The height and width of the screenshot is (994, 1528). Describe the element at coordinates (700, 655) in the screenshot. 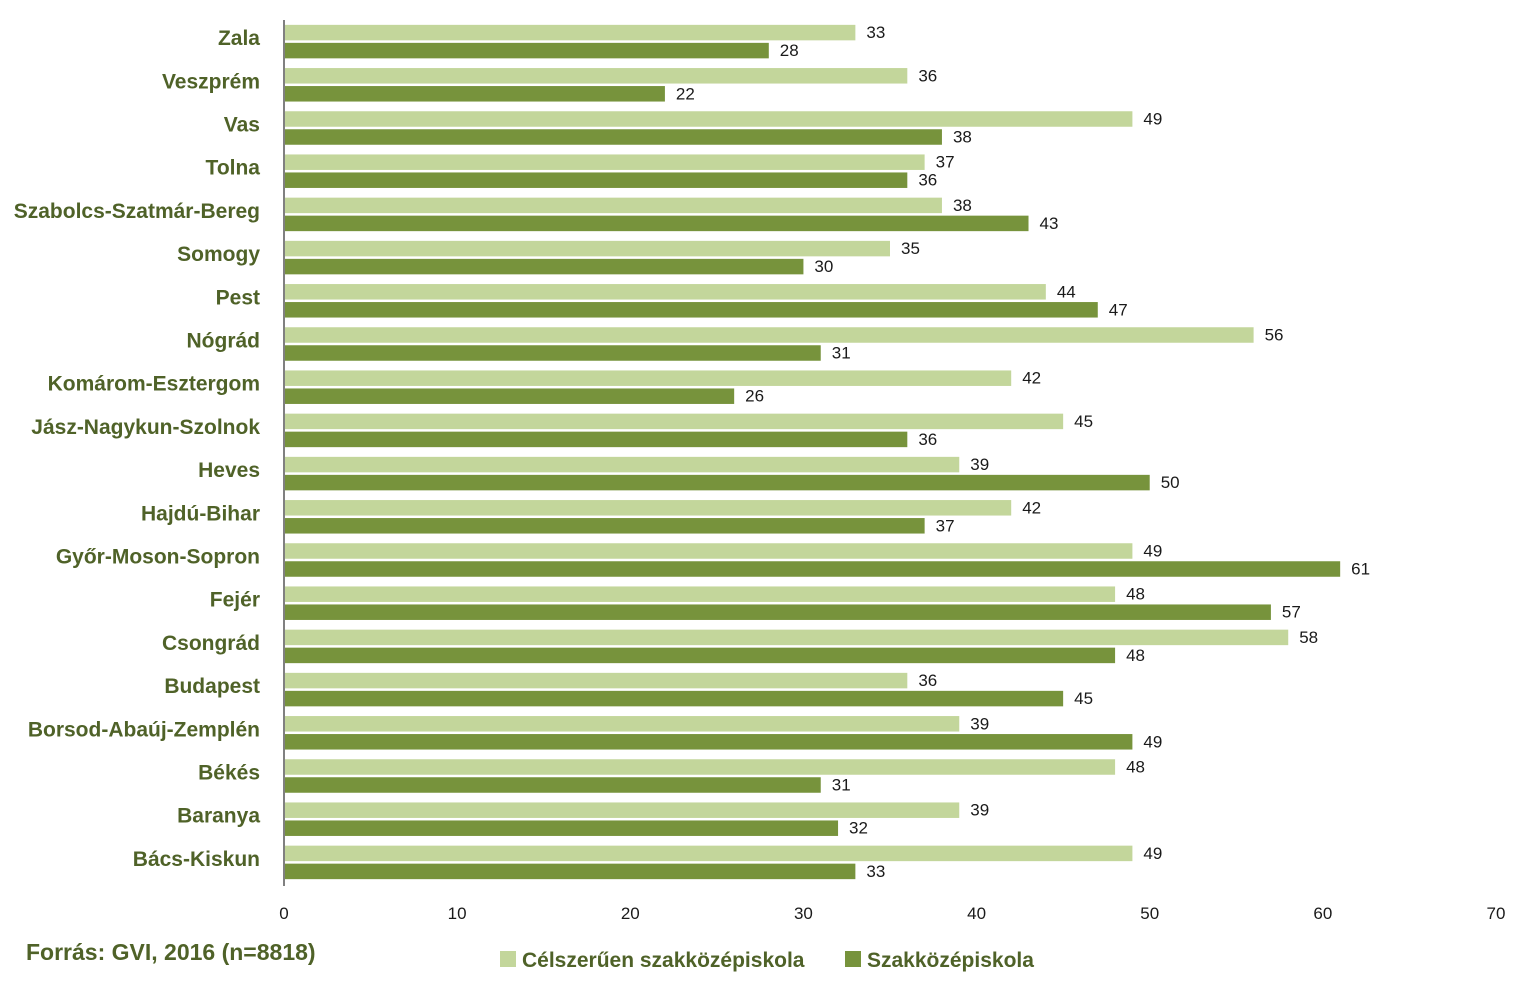

I see `bar-szakkozep-csongrad` at that location.